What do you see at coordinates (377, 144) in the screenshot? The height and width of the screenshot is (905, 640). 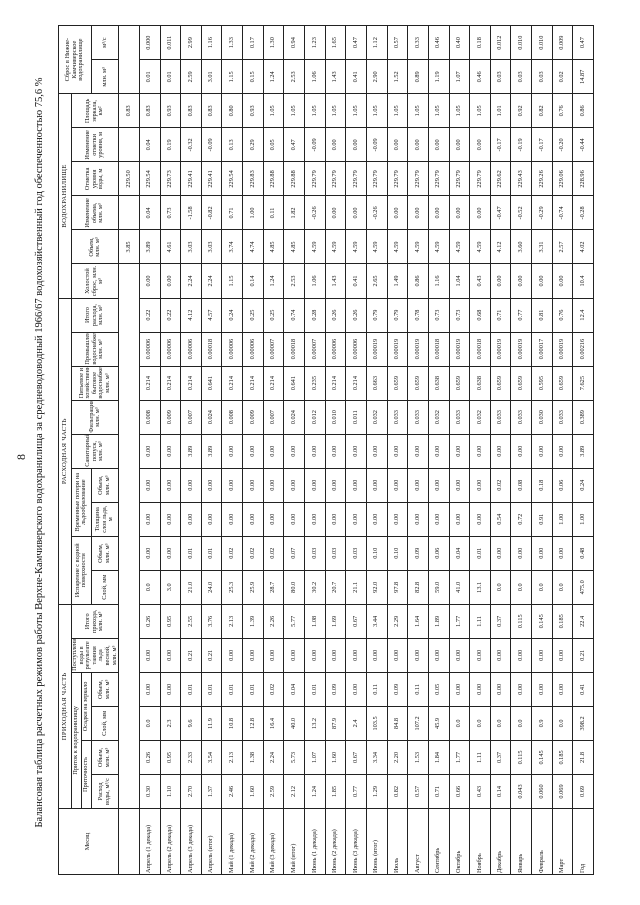 I see `value-cell: -0.09` at bounding box center [377, 144].